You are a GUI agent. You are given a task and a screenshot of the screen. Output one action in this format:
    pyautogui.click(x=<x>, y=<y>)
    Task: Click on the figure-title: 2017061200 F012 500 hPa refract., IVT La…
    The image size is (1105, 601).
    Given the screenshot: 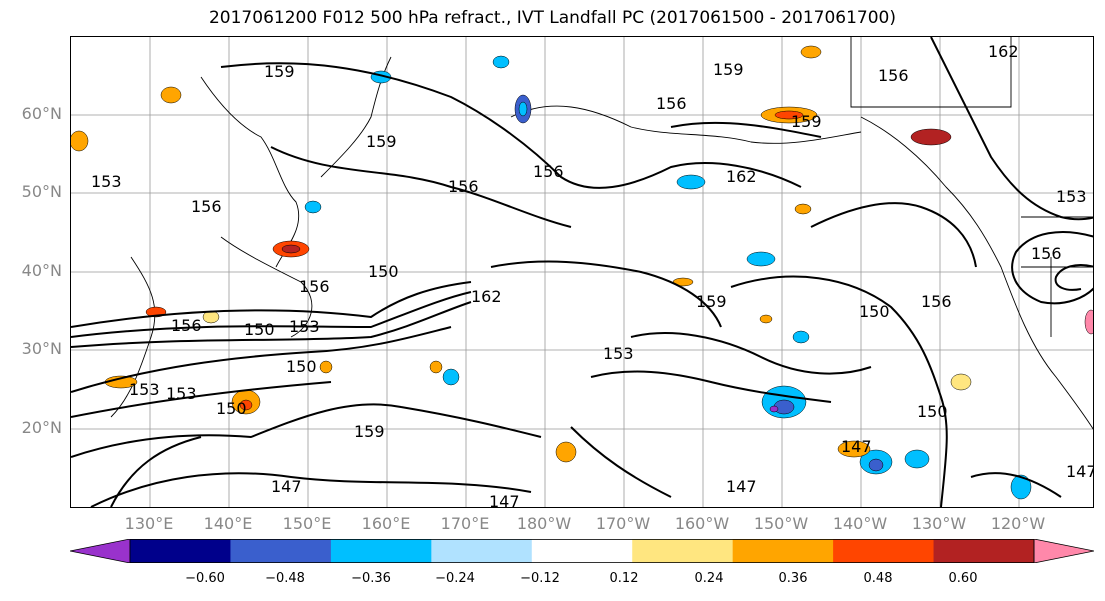 What is the action you would take?
    pyautogui.click(x=552, y=18)
    